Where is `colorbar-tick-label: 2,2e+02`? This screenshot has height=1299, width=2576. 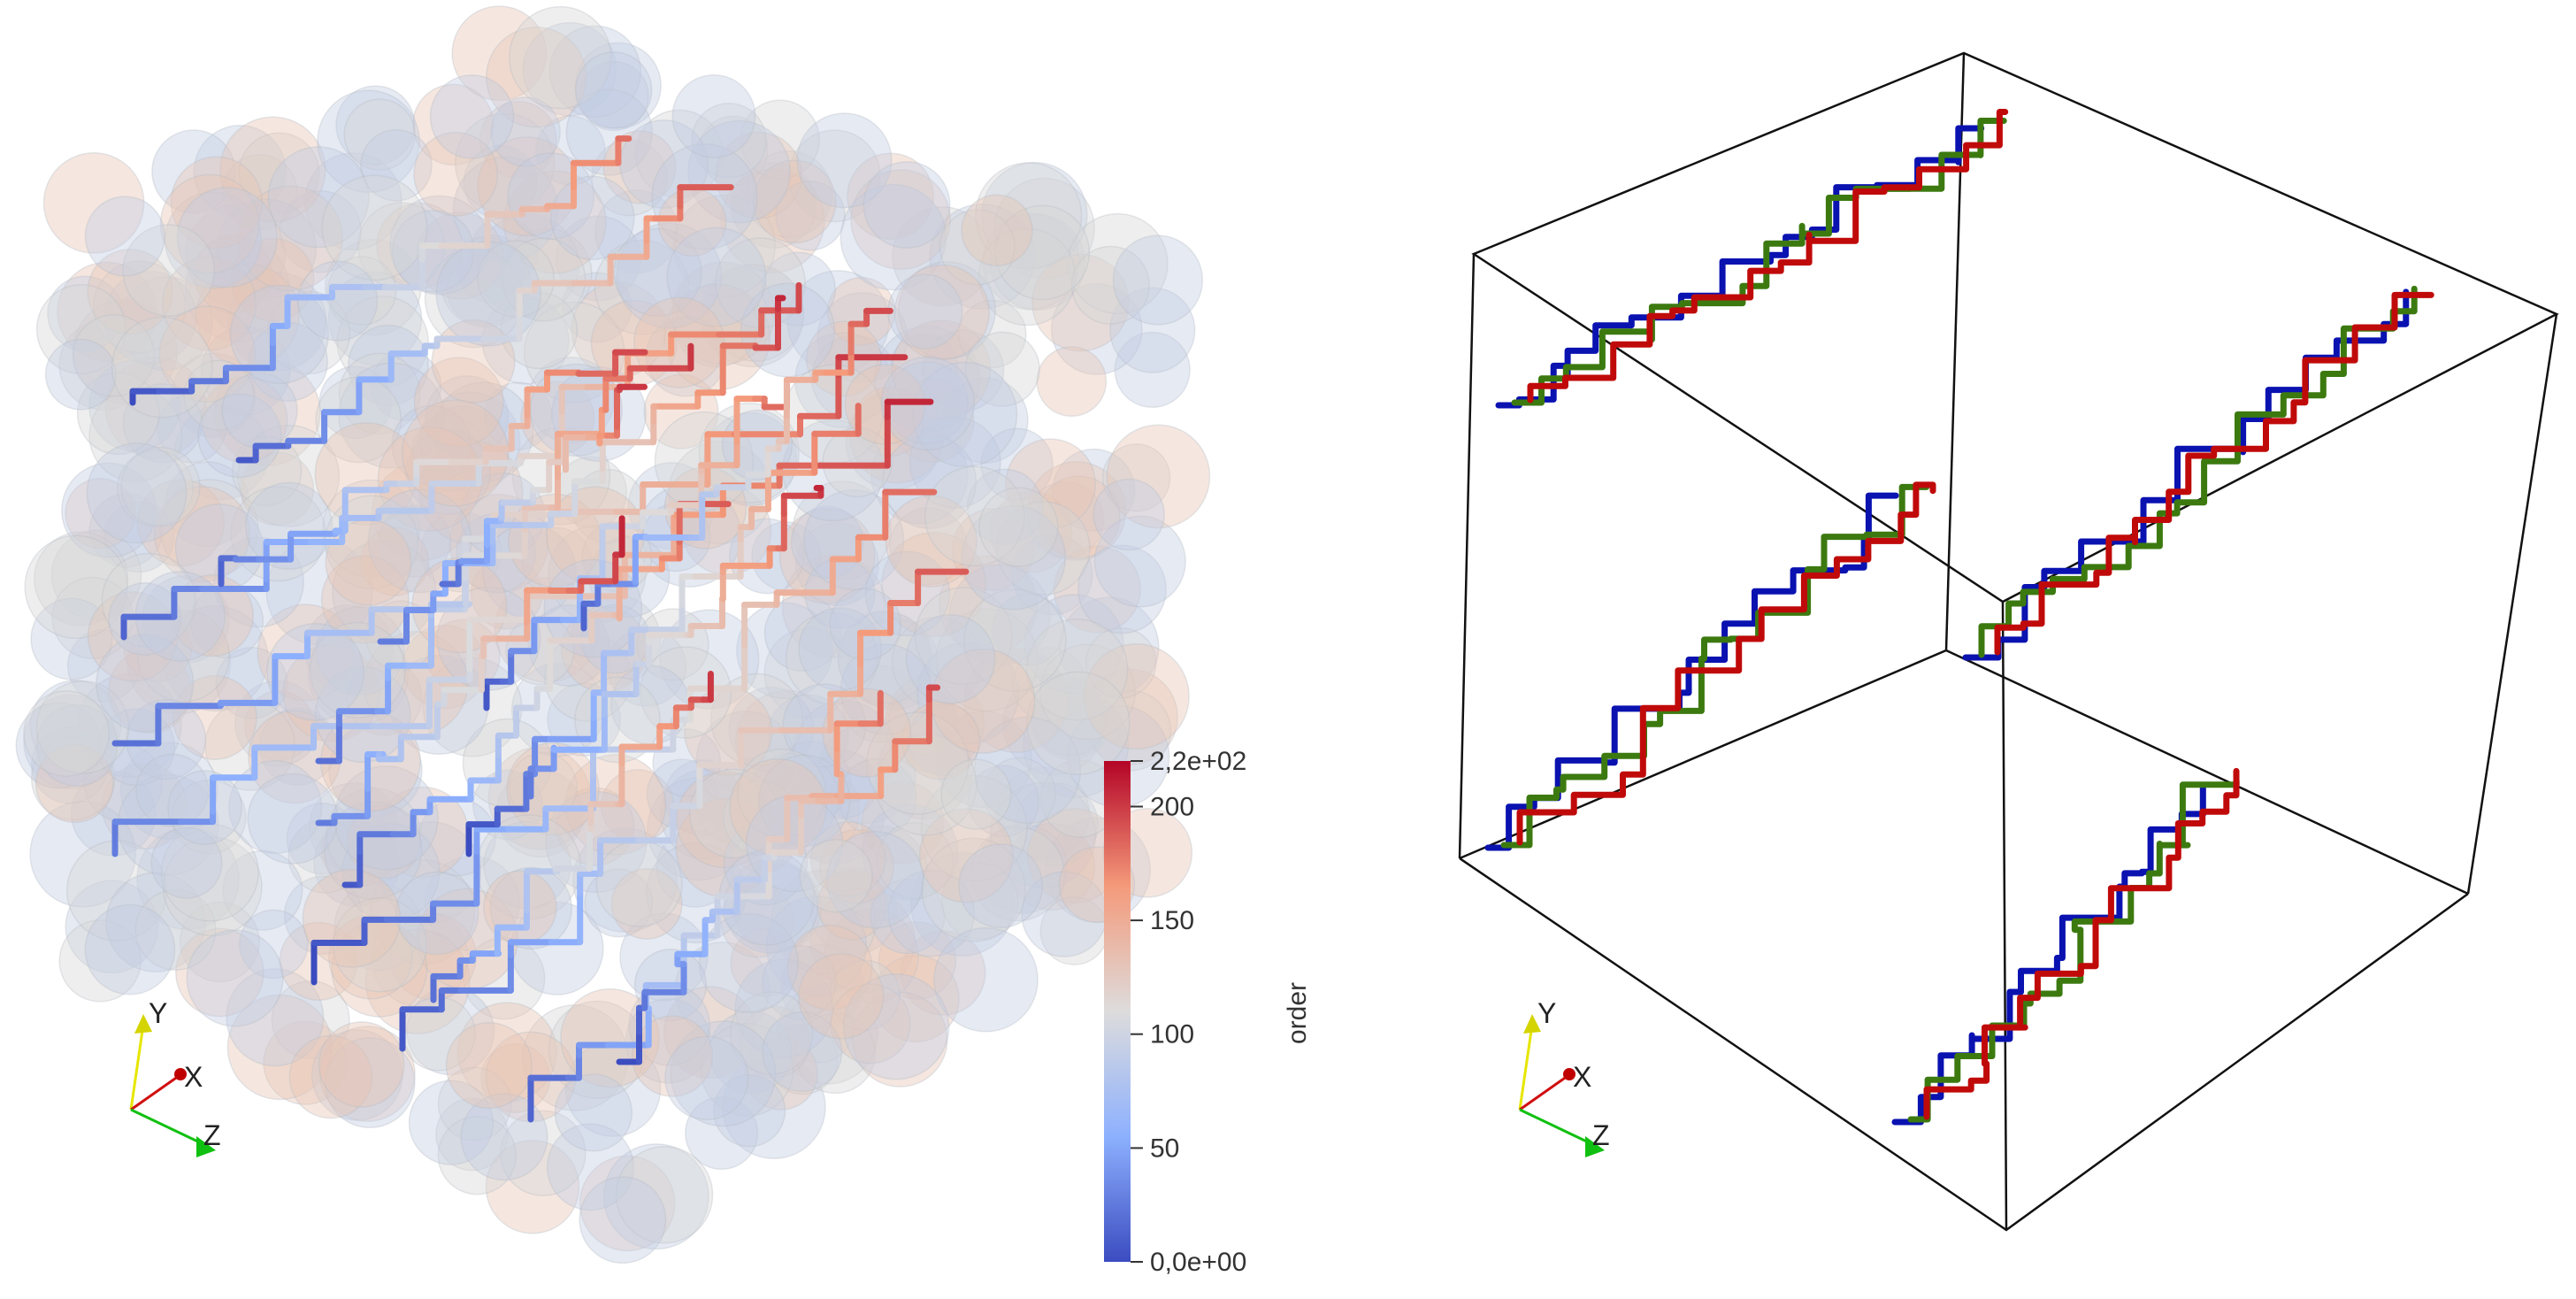
colorbar-tick-label: 2,2e+02 is located at coordinates (1198, 761).